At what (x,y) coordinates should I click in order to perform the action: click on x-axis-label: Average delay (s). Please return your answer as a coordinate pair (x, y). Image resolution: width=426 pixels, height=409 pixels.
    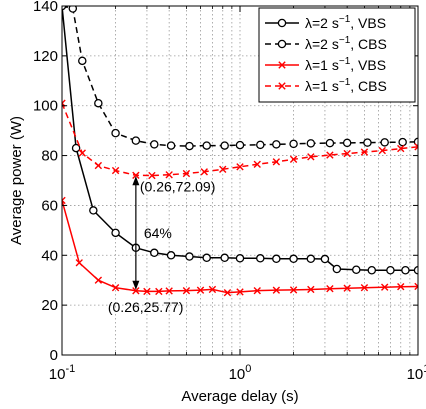
    Looking at the image, I should click on (239, 396).